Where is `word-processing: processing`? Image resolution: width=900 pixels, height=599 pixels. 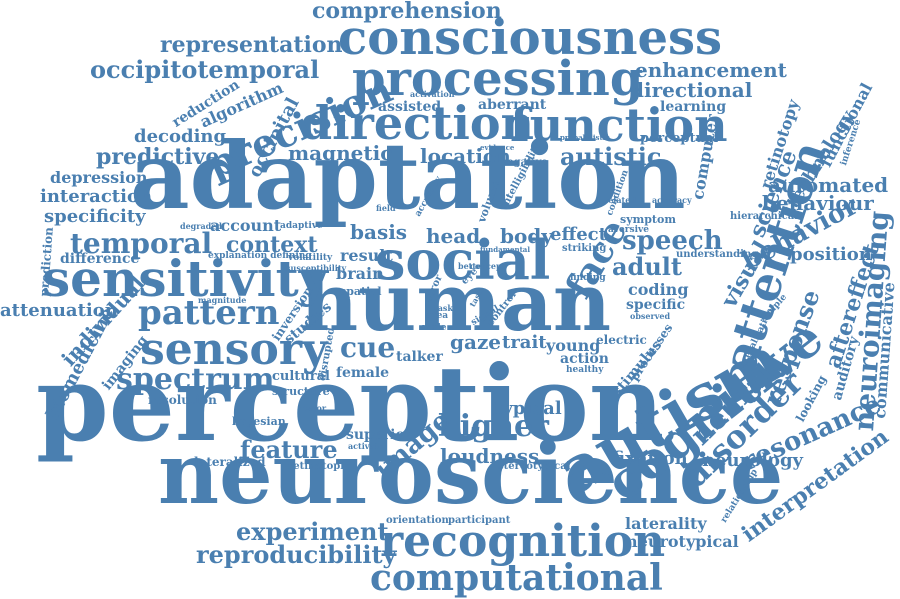 word-processing: processing is located at coordinates (498, 79).